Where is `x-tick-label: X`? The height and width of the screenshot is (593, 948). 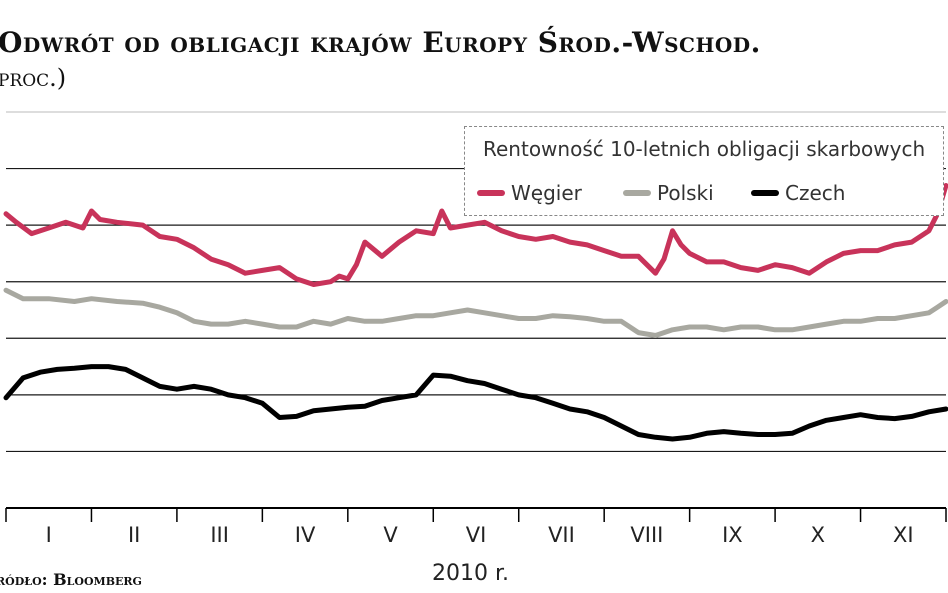
x-tick-label: X is located at coordinates (818, 535).